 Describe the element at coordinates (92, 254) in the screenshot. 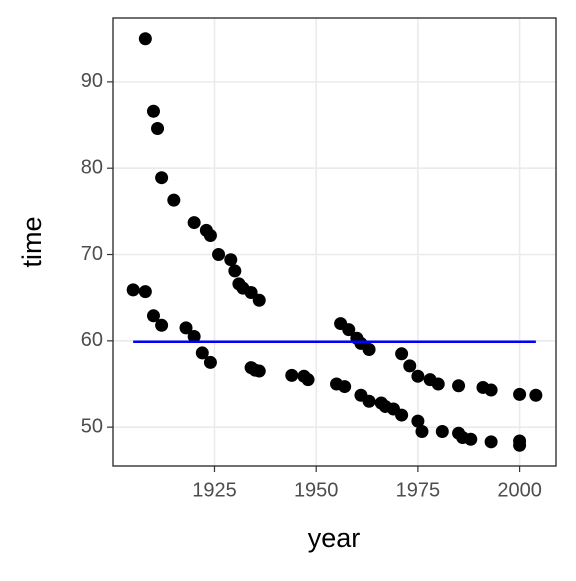

I see `y-tick-label: 70` at that location.